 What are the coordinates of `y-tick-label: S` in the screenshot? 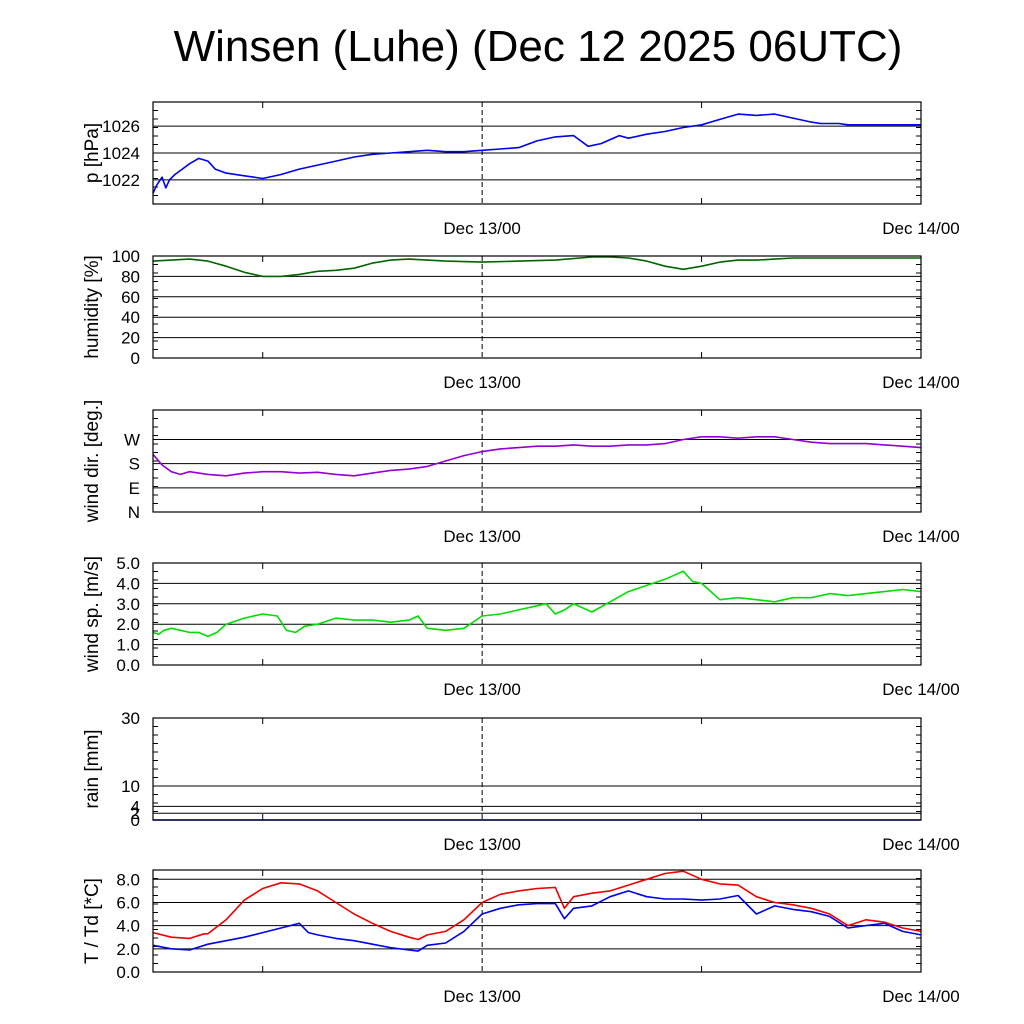 It's located at (134, 464).